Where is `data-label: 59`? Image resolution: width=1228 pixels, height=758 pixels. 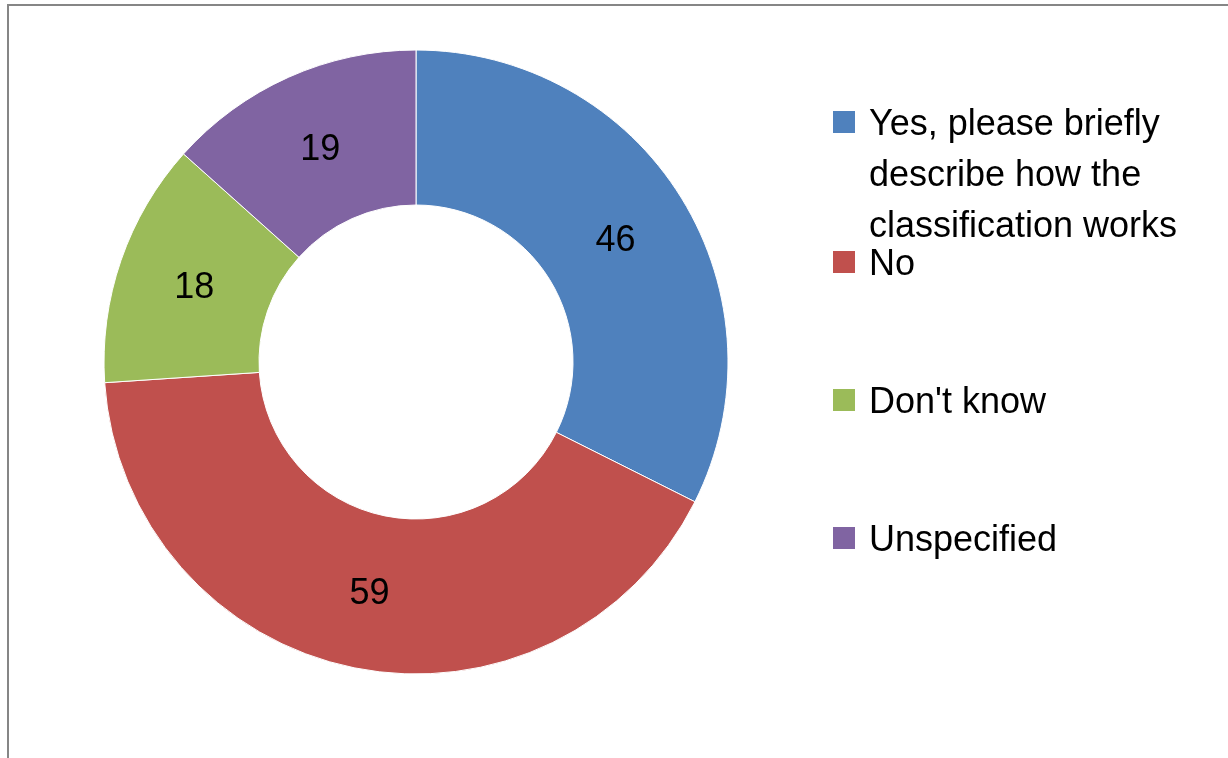
data-label: 59 is located at coordinates (369, 592).